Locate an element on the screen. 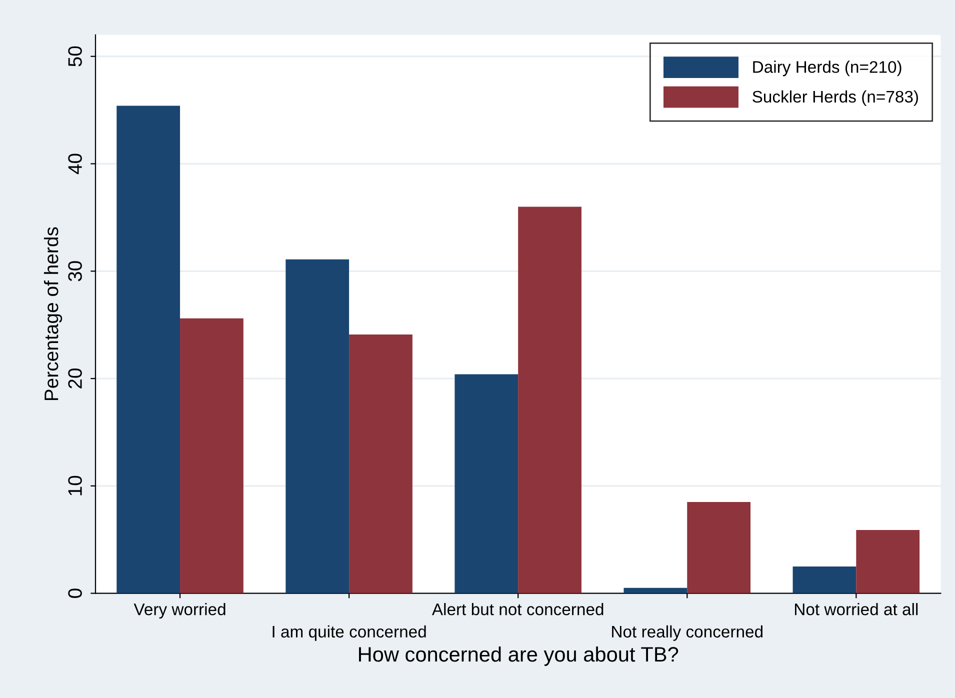  x-tick-label: Not worried at all is located at coordinates (856, 609).